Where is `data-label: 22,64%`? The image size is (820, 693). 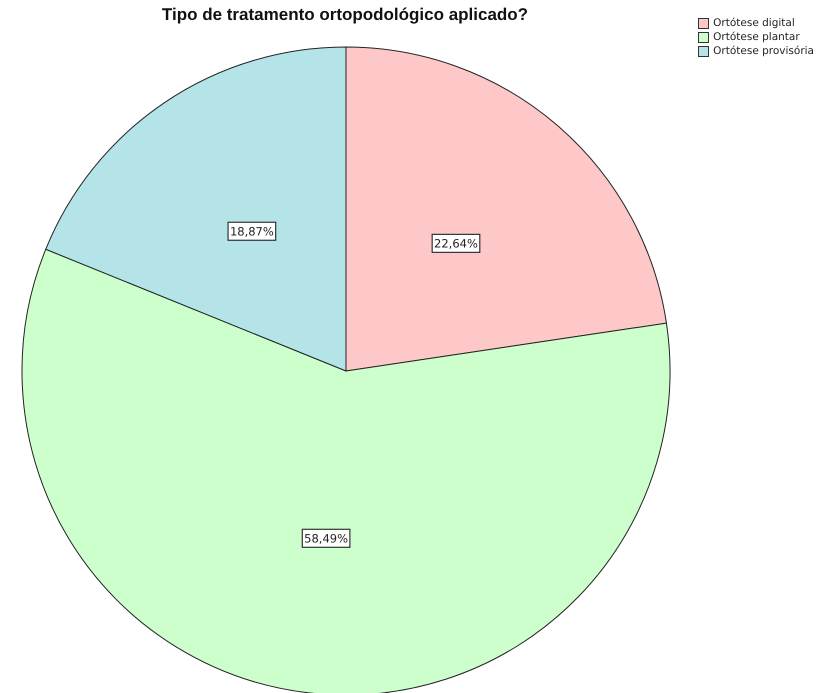
data-label: 22,64% is located at coordinates (456, 243).